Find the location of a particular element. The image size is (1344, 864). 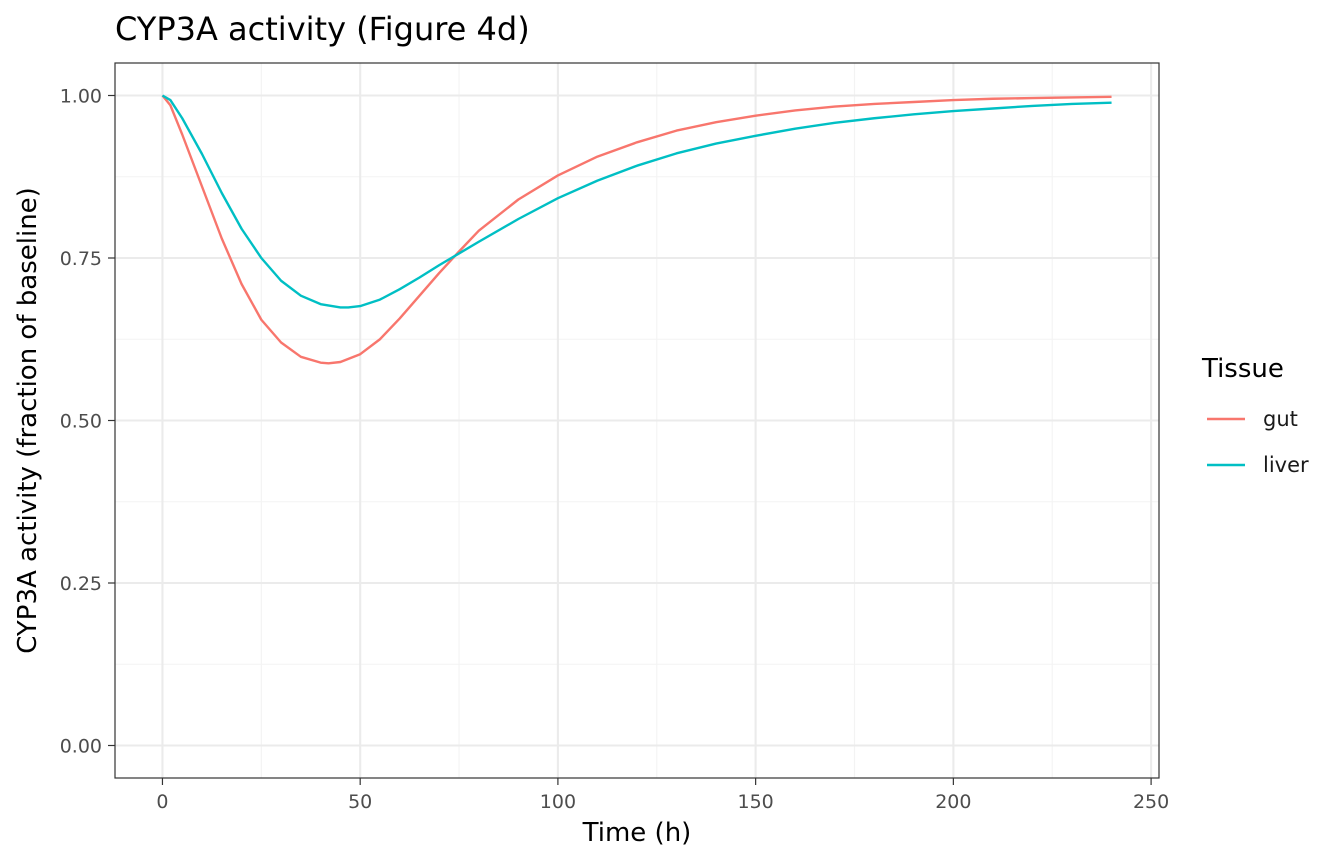

legend: Tissue gut liver is located at coordinates (1255, 415).